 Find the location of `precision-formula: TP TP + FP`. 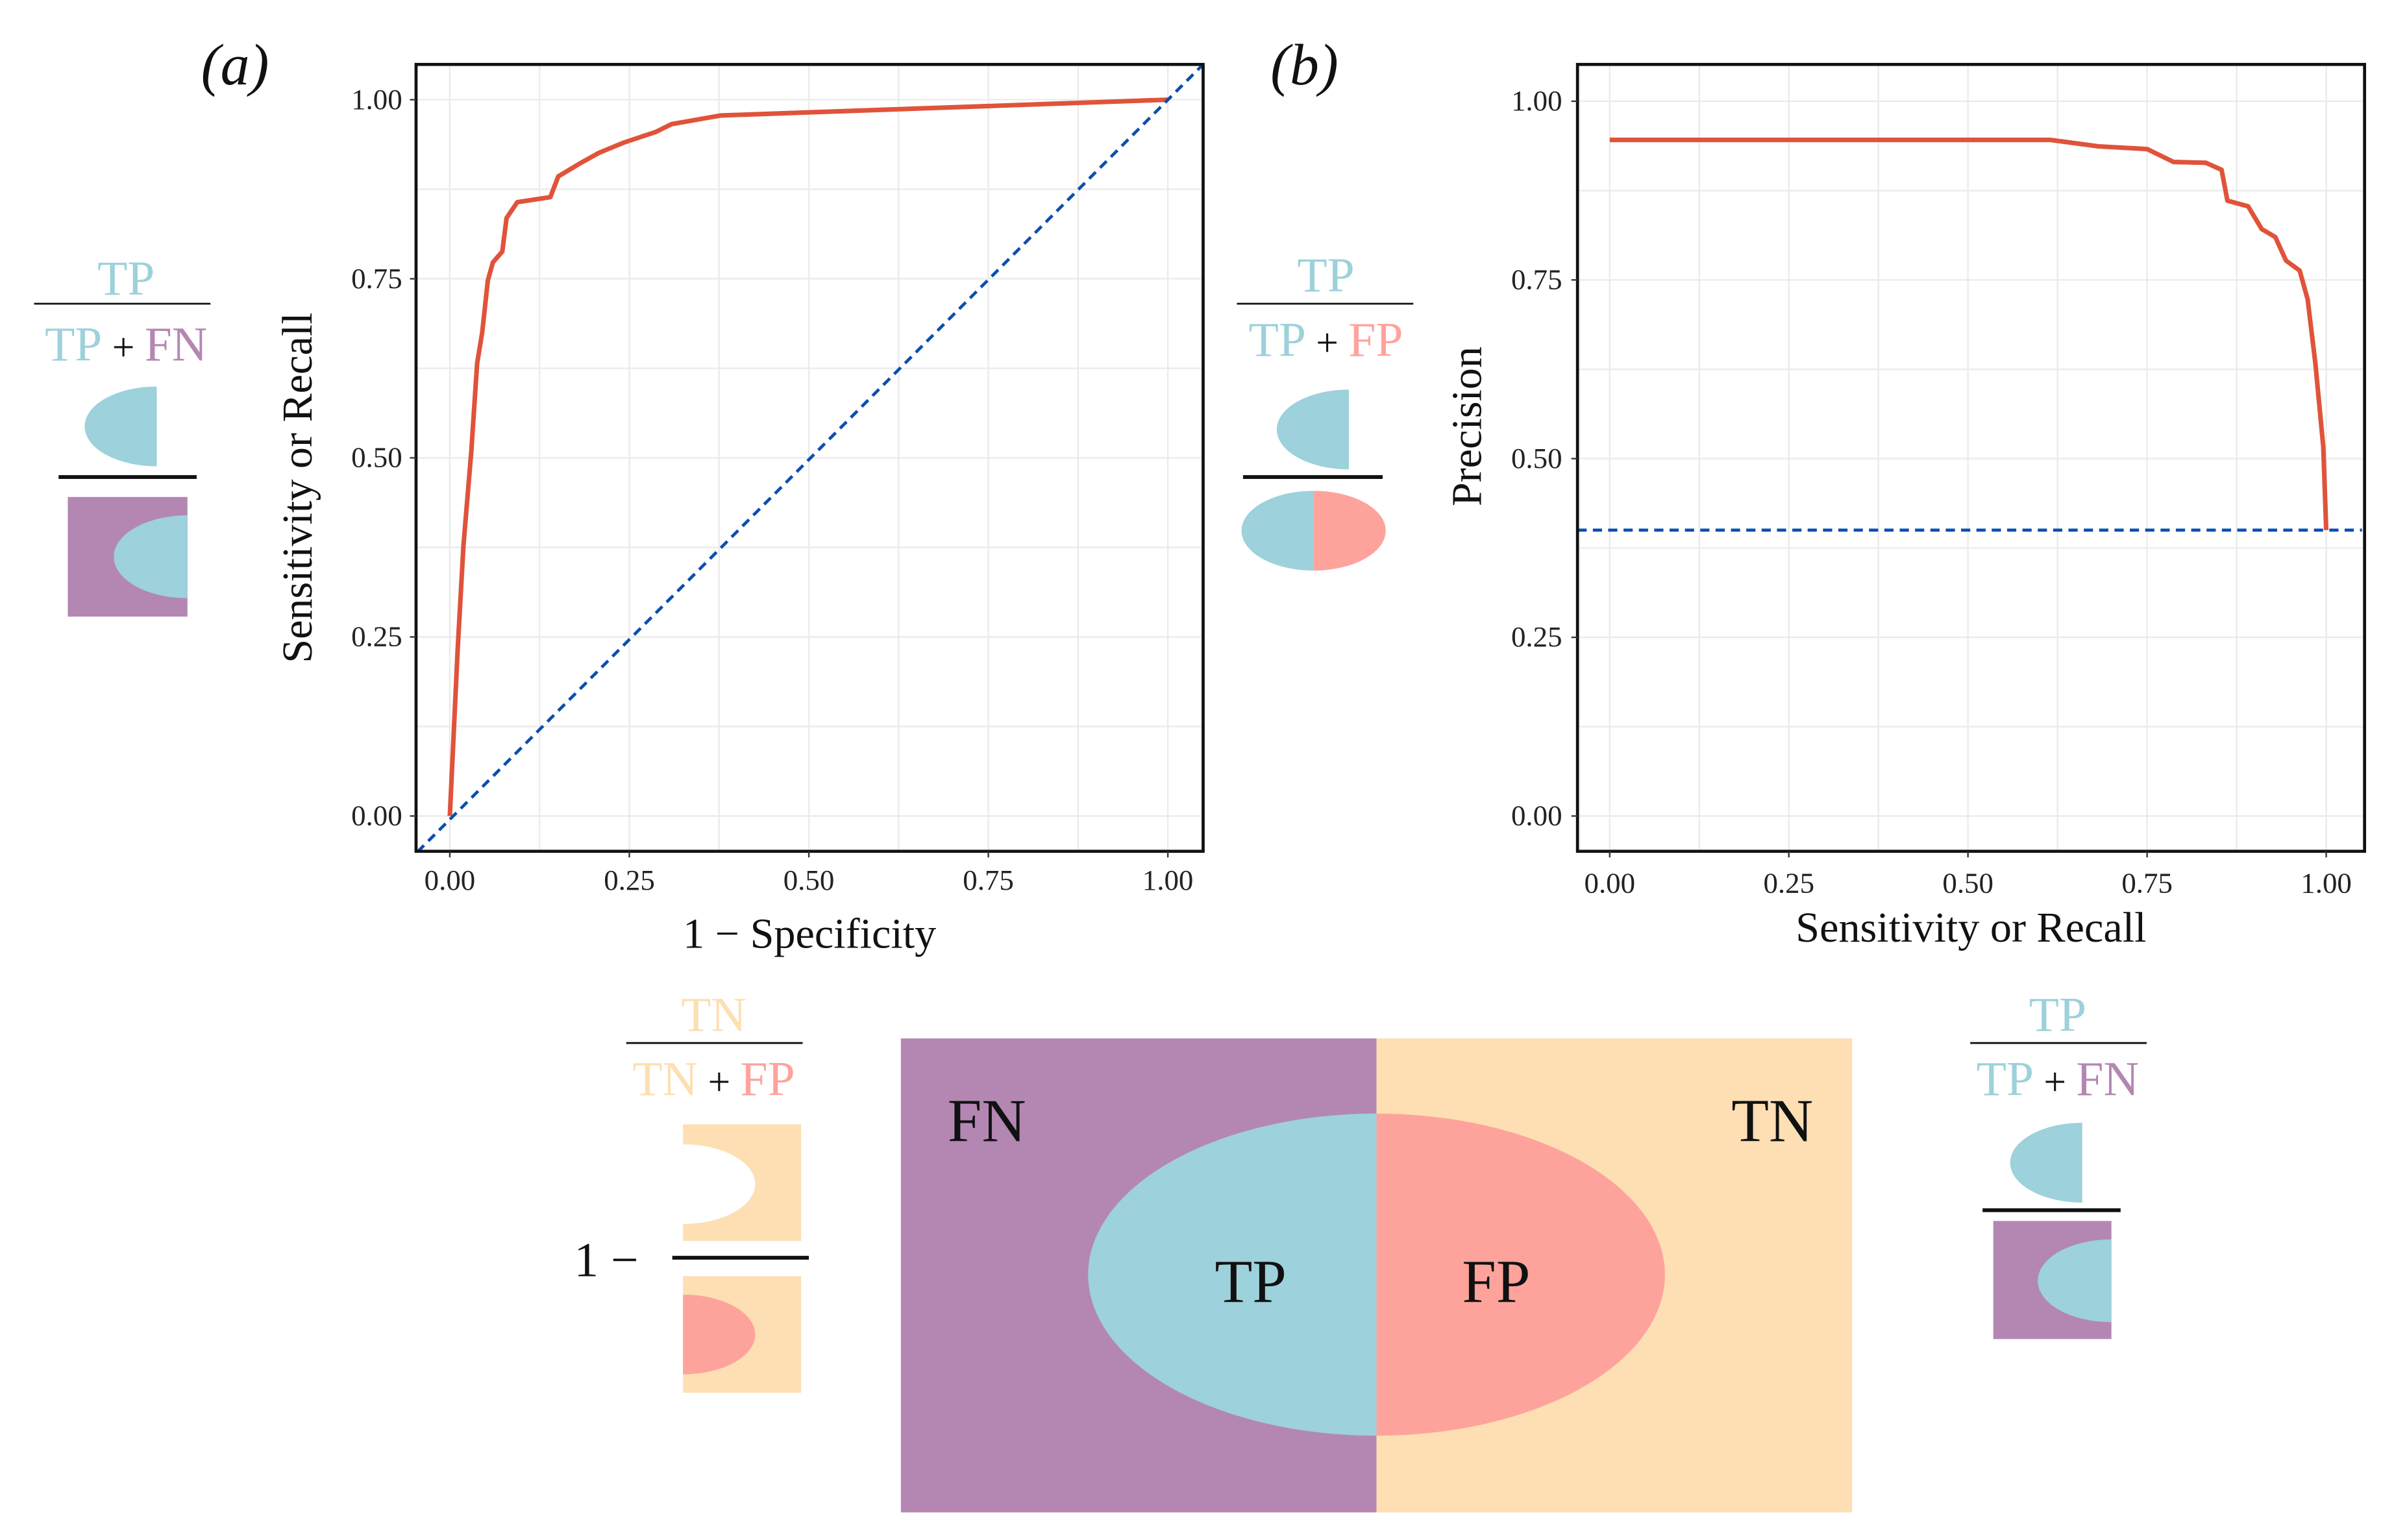

precision-formula: TP TP + FP is located at coordinates (1325, 410).